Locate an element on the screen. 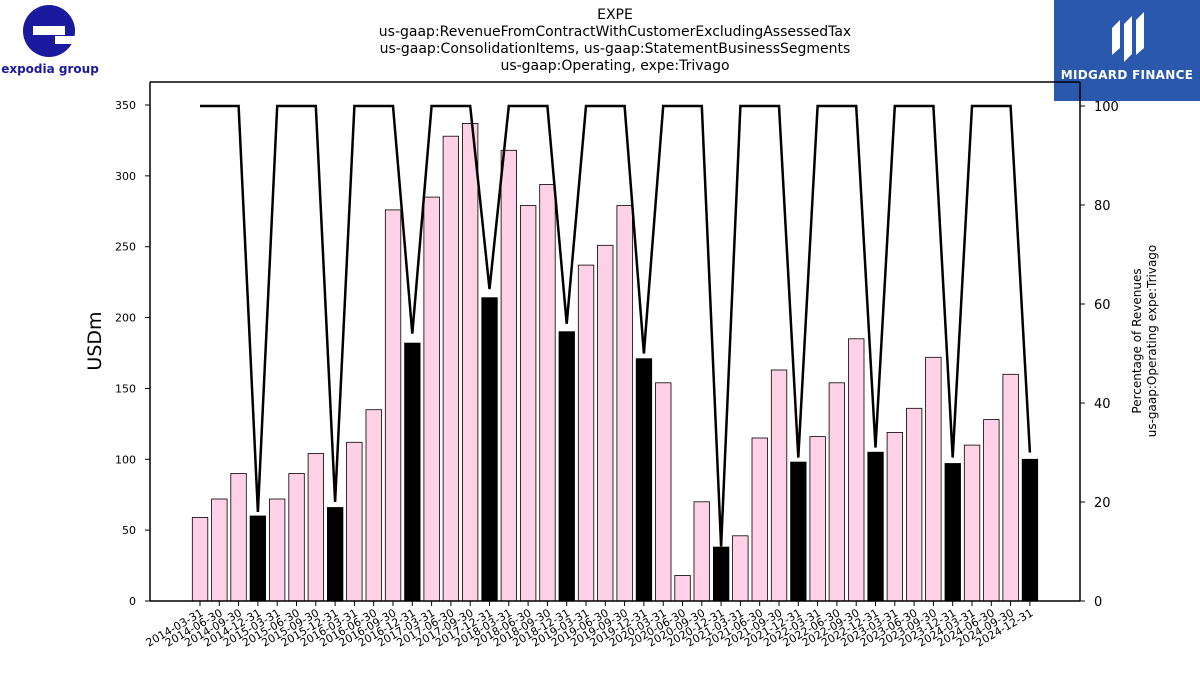 The height and width of the screenshot is (675, 1200). y-tick-label: 150 is located at coordinates (125, 388).